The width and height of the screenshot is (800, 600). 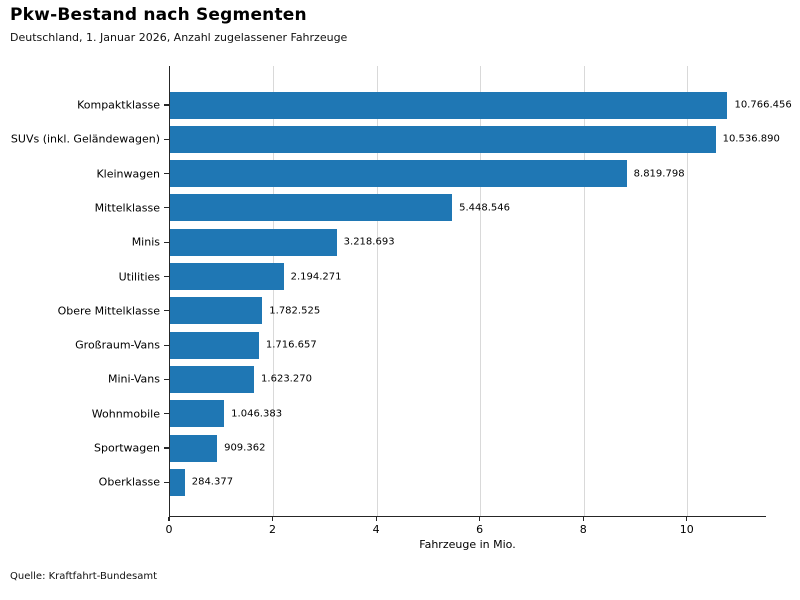 What do you see at coordinates (169, 529) in the screenshot?
I see `x-tick-label: 0` at bounding box center [169, 529].